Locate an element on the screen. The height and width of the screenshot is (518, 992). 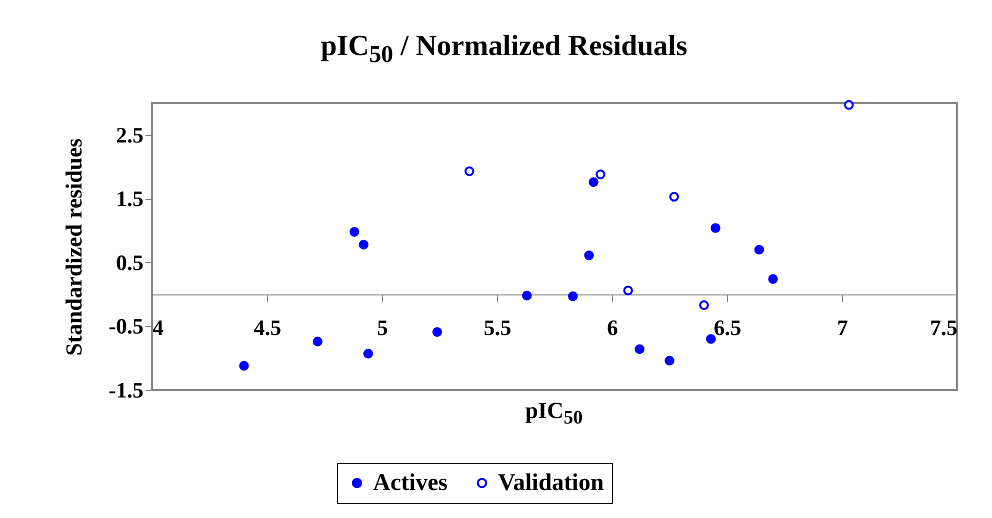
x-axis-title: pIC$_{50}$ is located at coordinates (554, 414).